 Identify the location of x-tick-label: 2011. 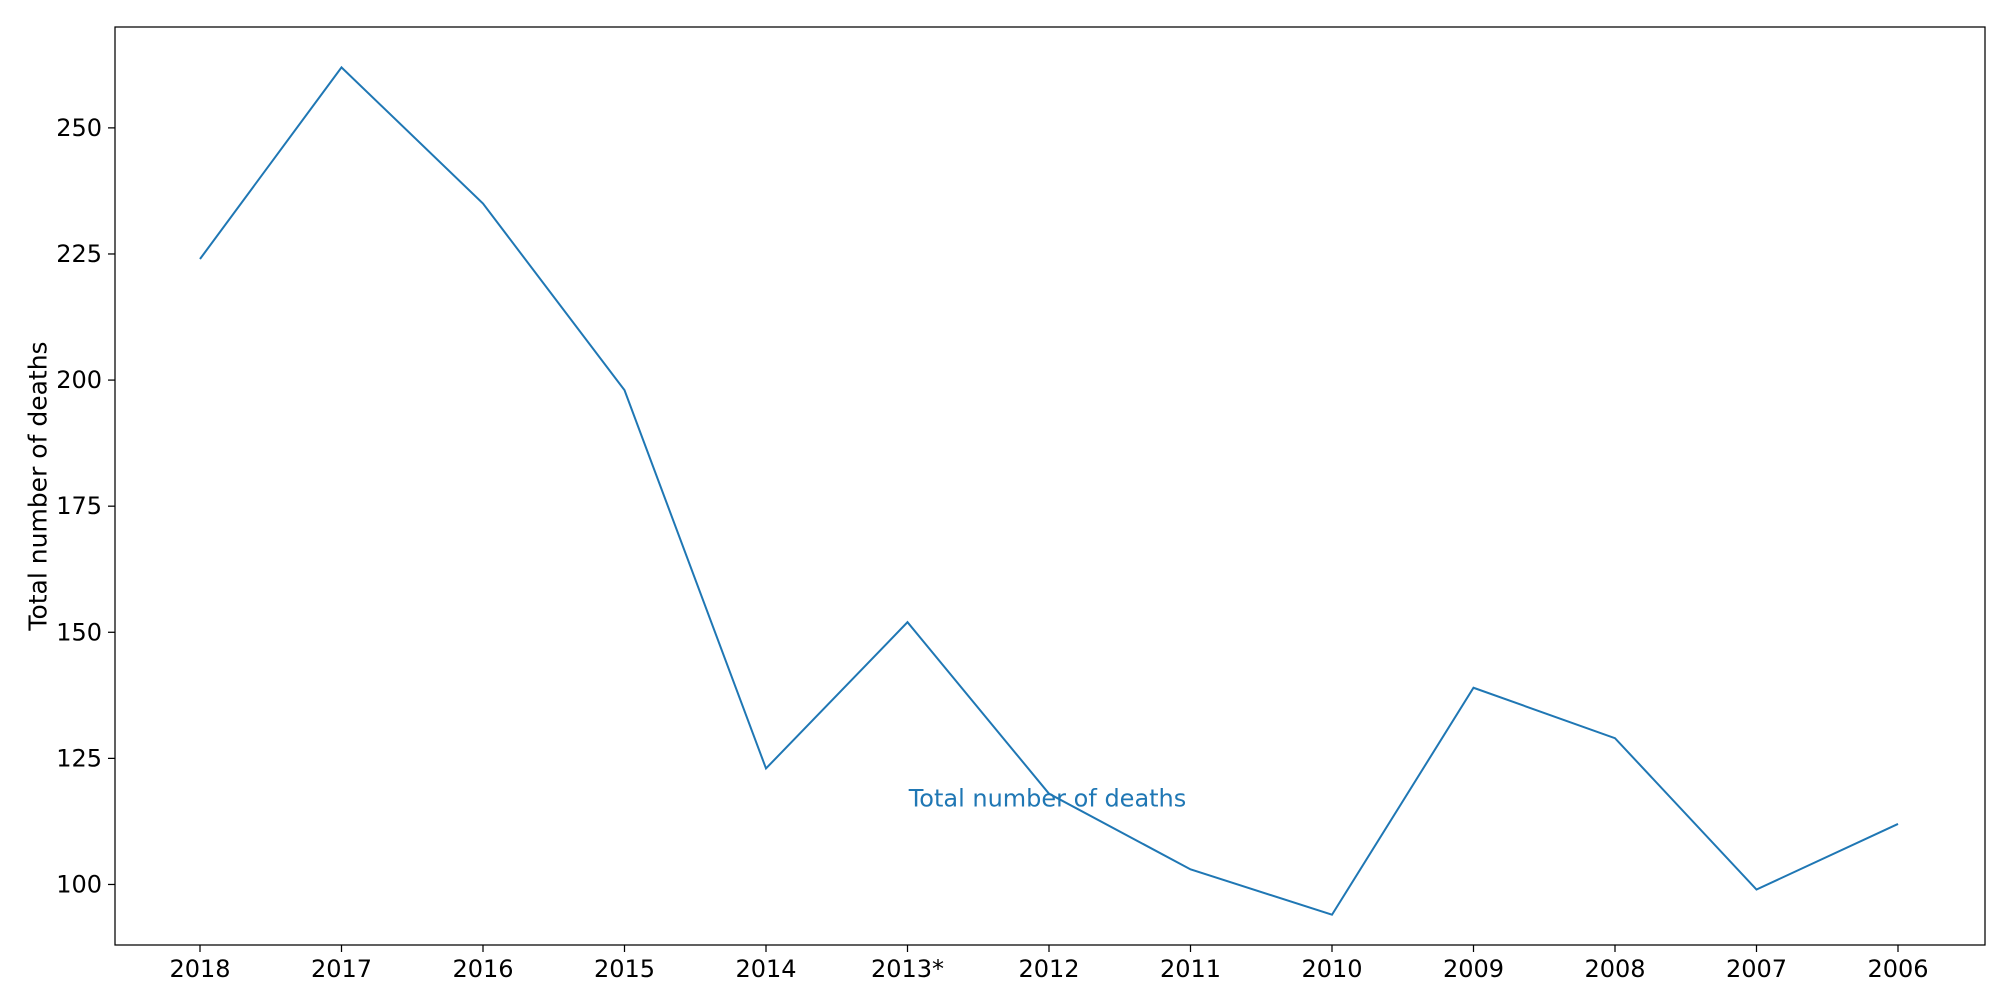
(1190, 969).